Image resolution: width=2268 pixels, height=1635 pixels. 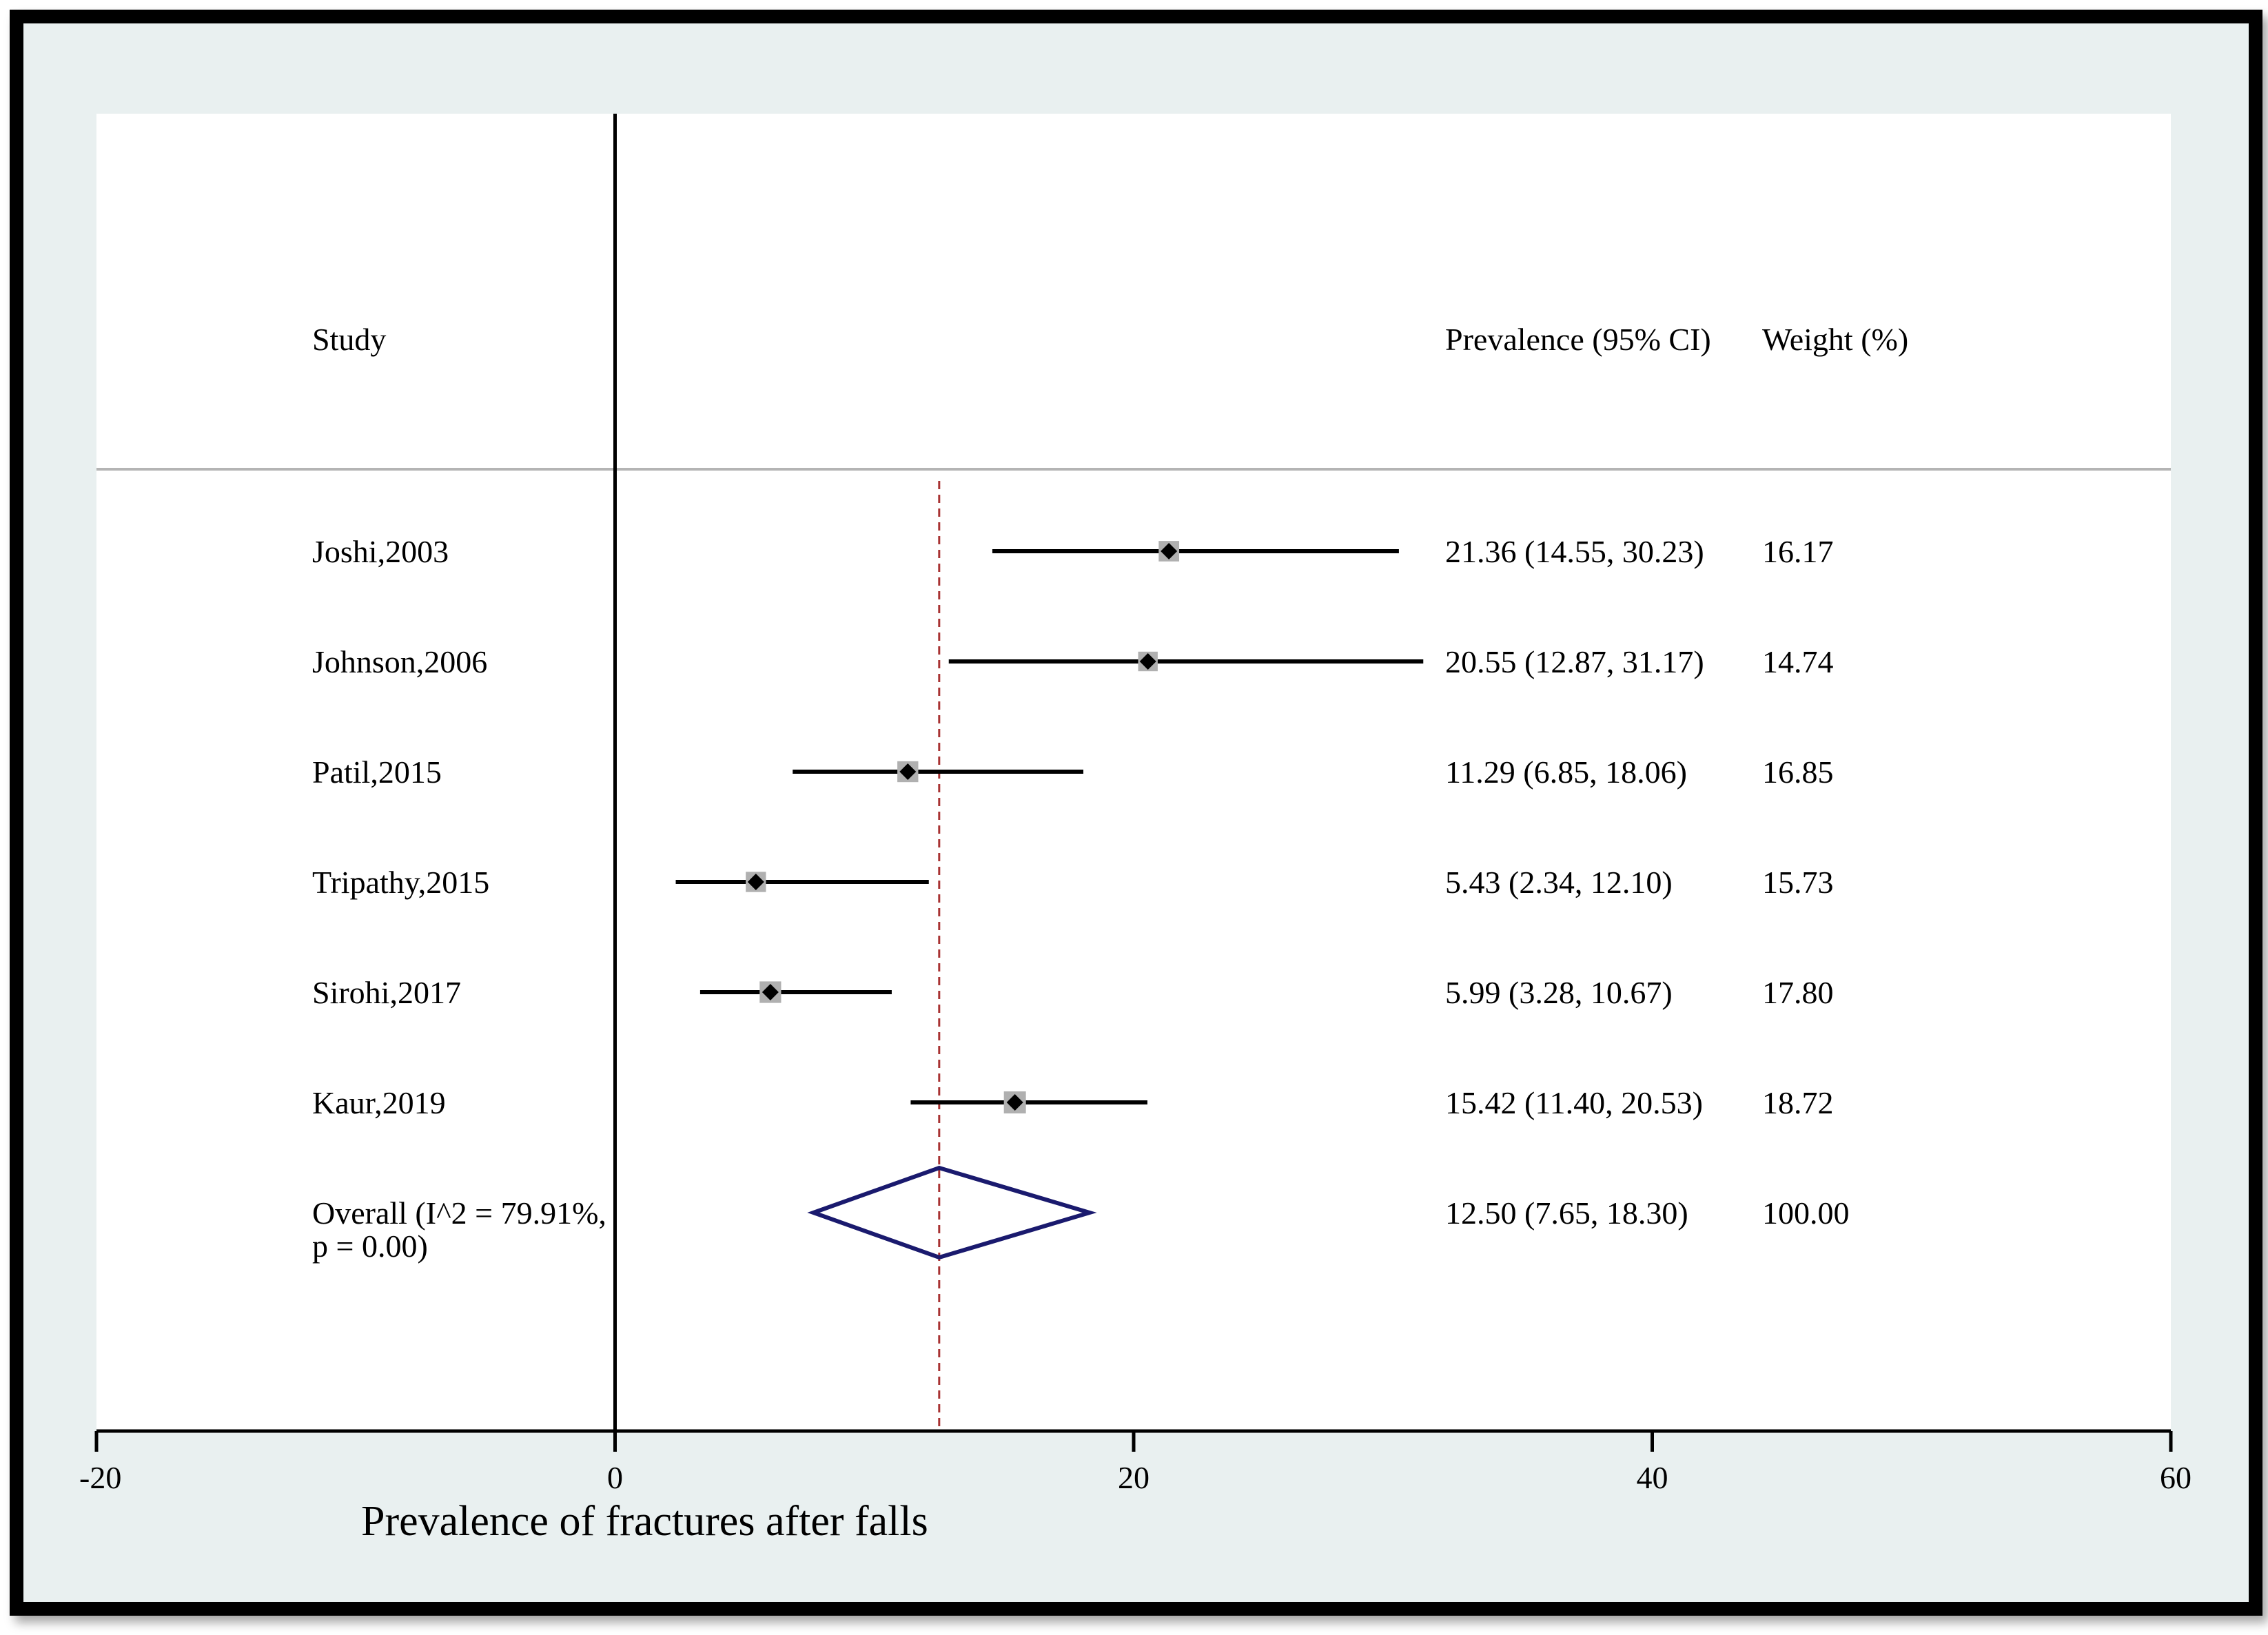 I want to click on study-weight: 15.73, so click(x=1798, y=882).